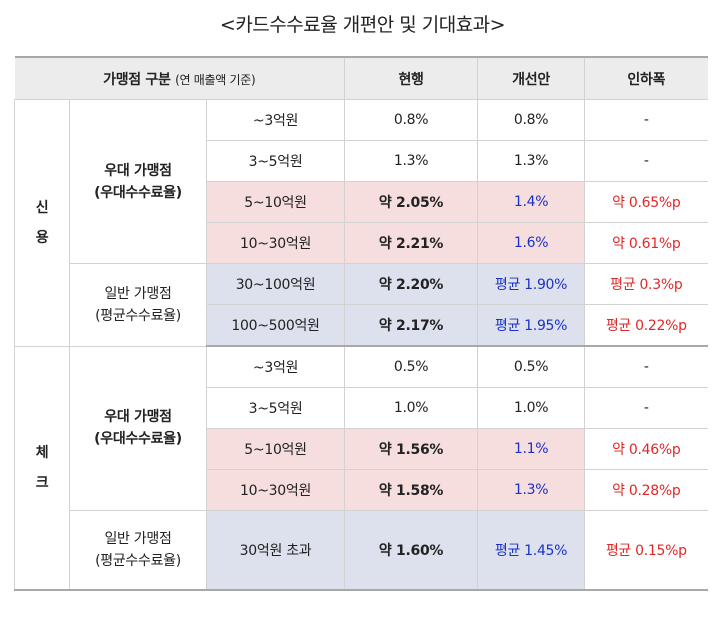 This screenshot has height=621, width=725. I want to click on credit-general-category: 일반 가맹점 (평균수수료율), so click(138, 305).